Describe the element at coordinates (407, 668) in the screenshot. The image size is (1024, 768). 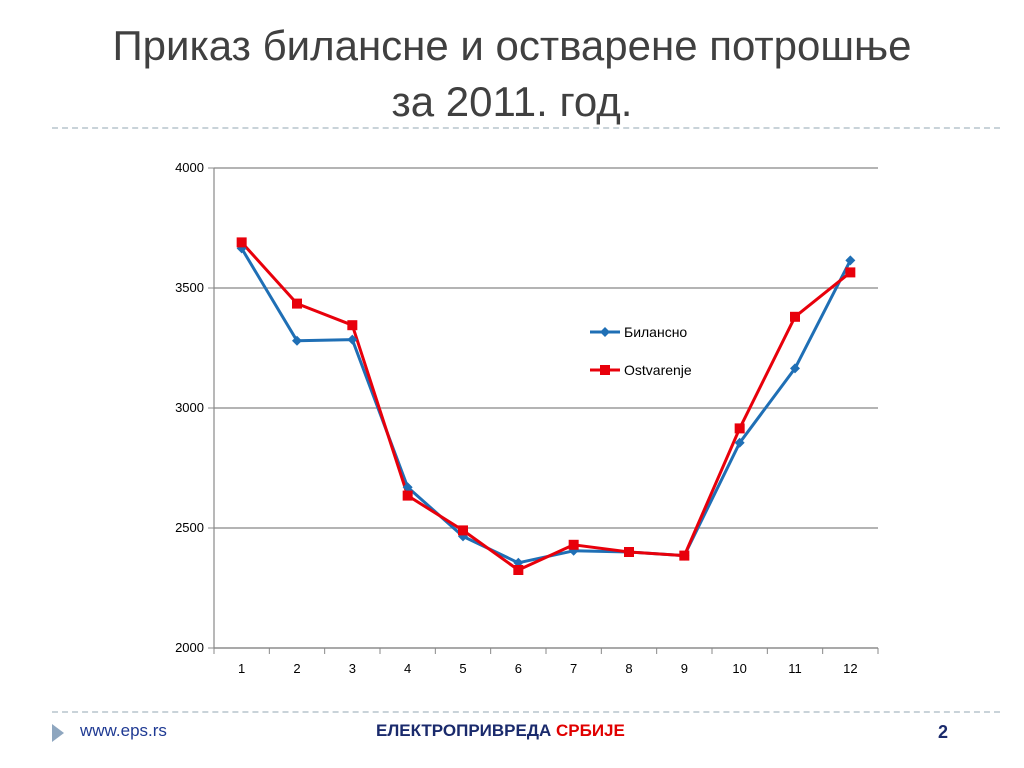
I see `x-tick-label: 4` at that location.